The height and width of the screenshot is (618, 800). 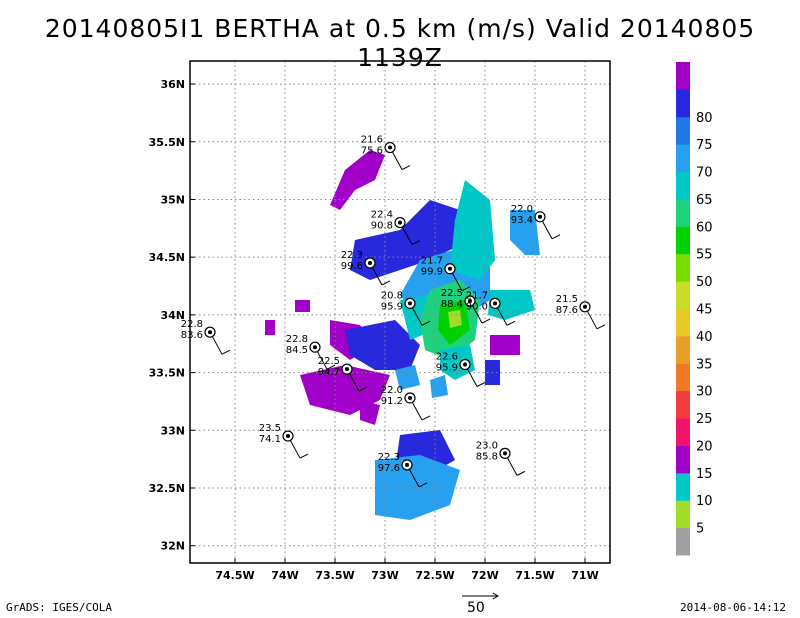 What do you see at coordinates (704, 337) in the screenshot?
I see `colorbar-label: 40` at bounding box center [704, 337].